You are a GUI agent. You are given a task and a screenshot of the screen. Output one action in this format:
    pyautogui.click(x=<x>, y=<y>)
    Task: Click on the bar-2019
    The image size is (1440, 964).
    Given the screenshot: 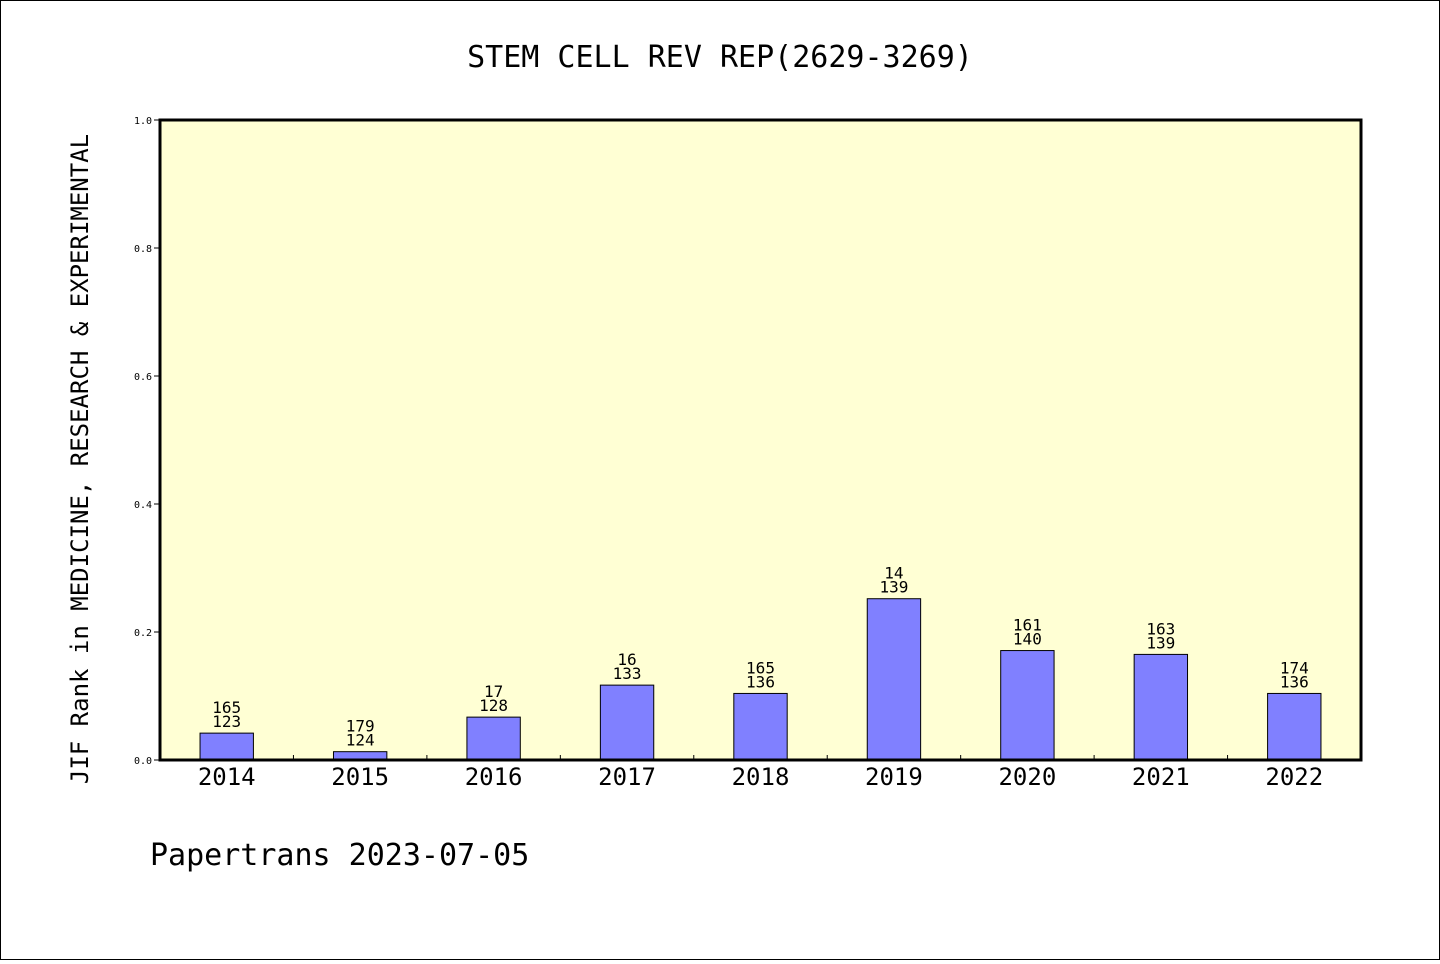 What is the action you would take?
    pyautogui.click(x=894, y=679)
    